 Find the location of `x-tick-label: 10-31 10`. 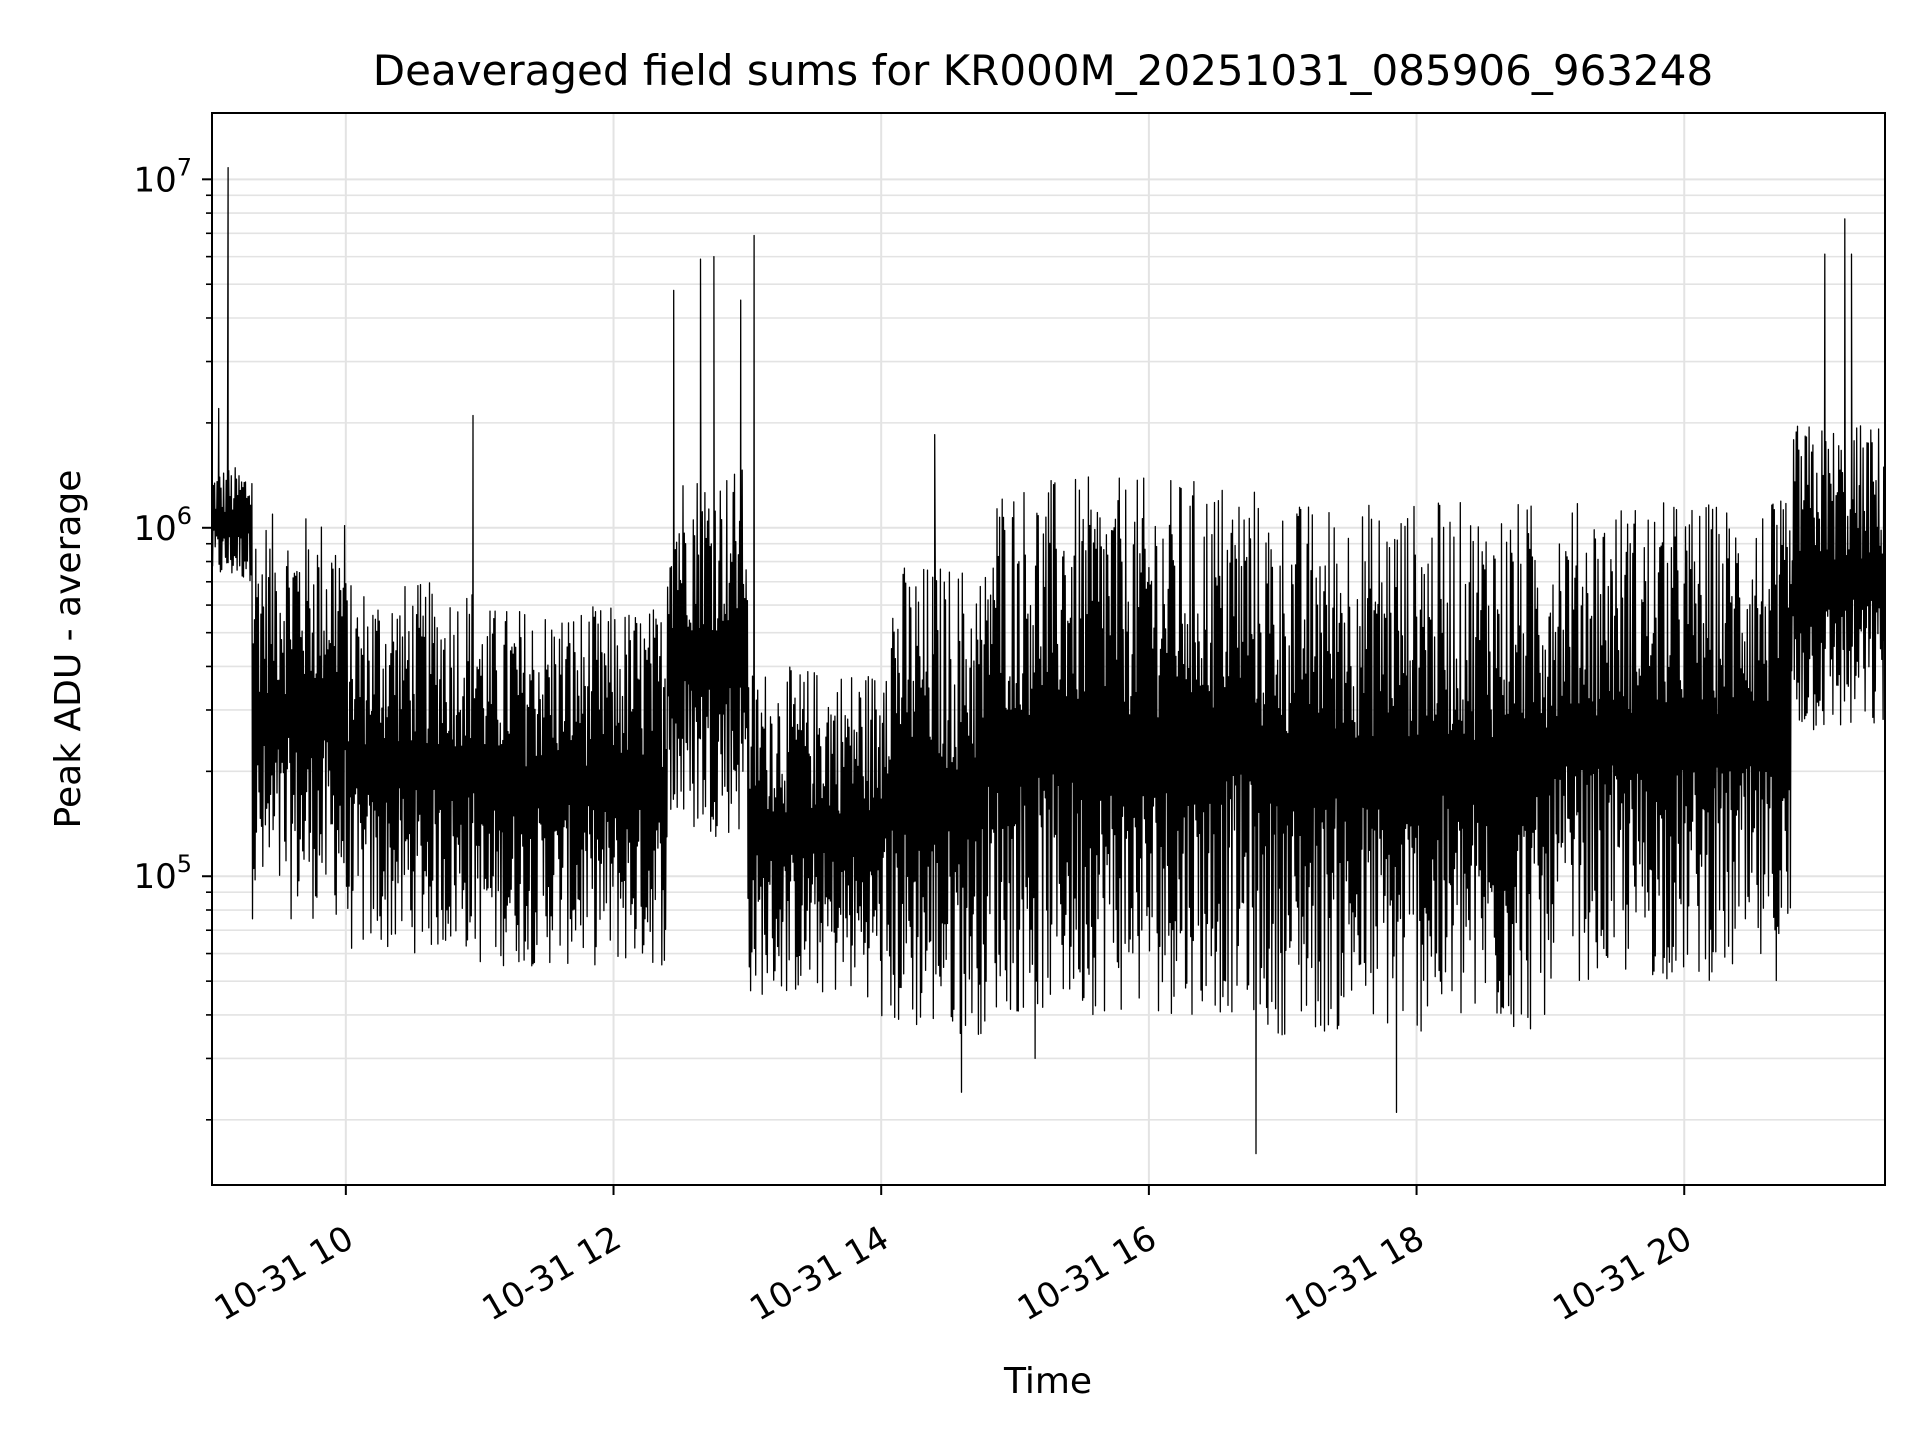

x-tick-label: 10-31 10 is located at coordinates (284, 1273).